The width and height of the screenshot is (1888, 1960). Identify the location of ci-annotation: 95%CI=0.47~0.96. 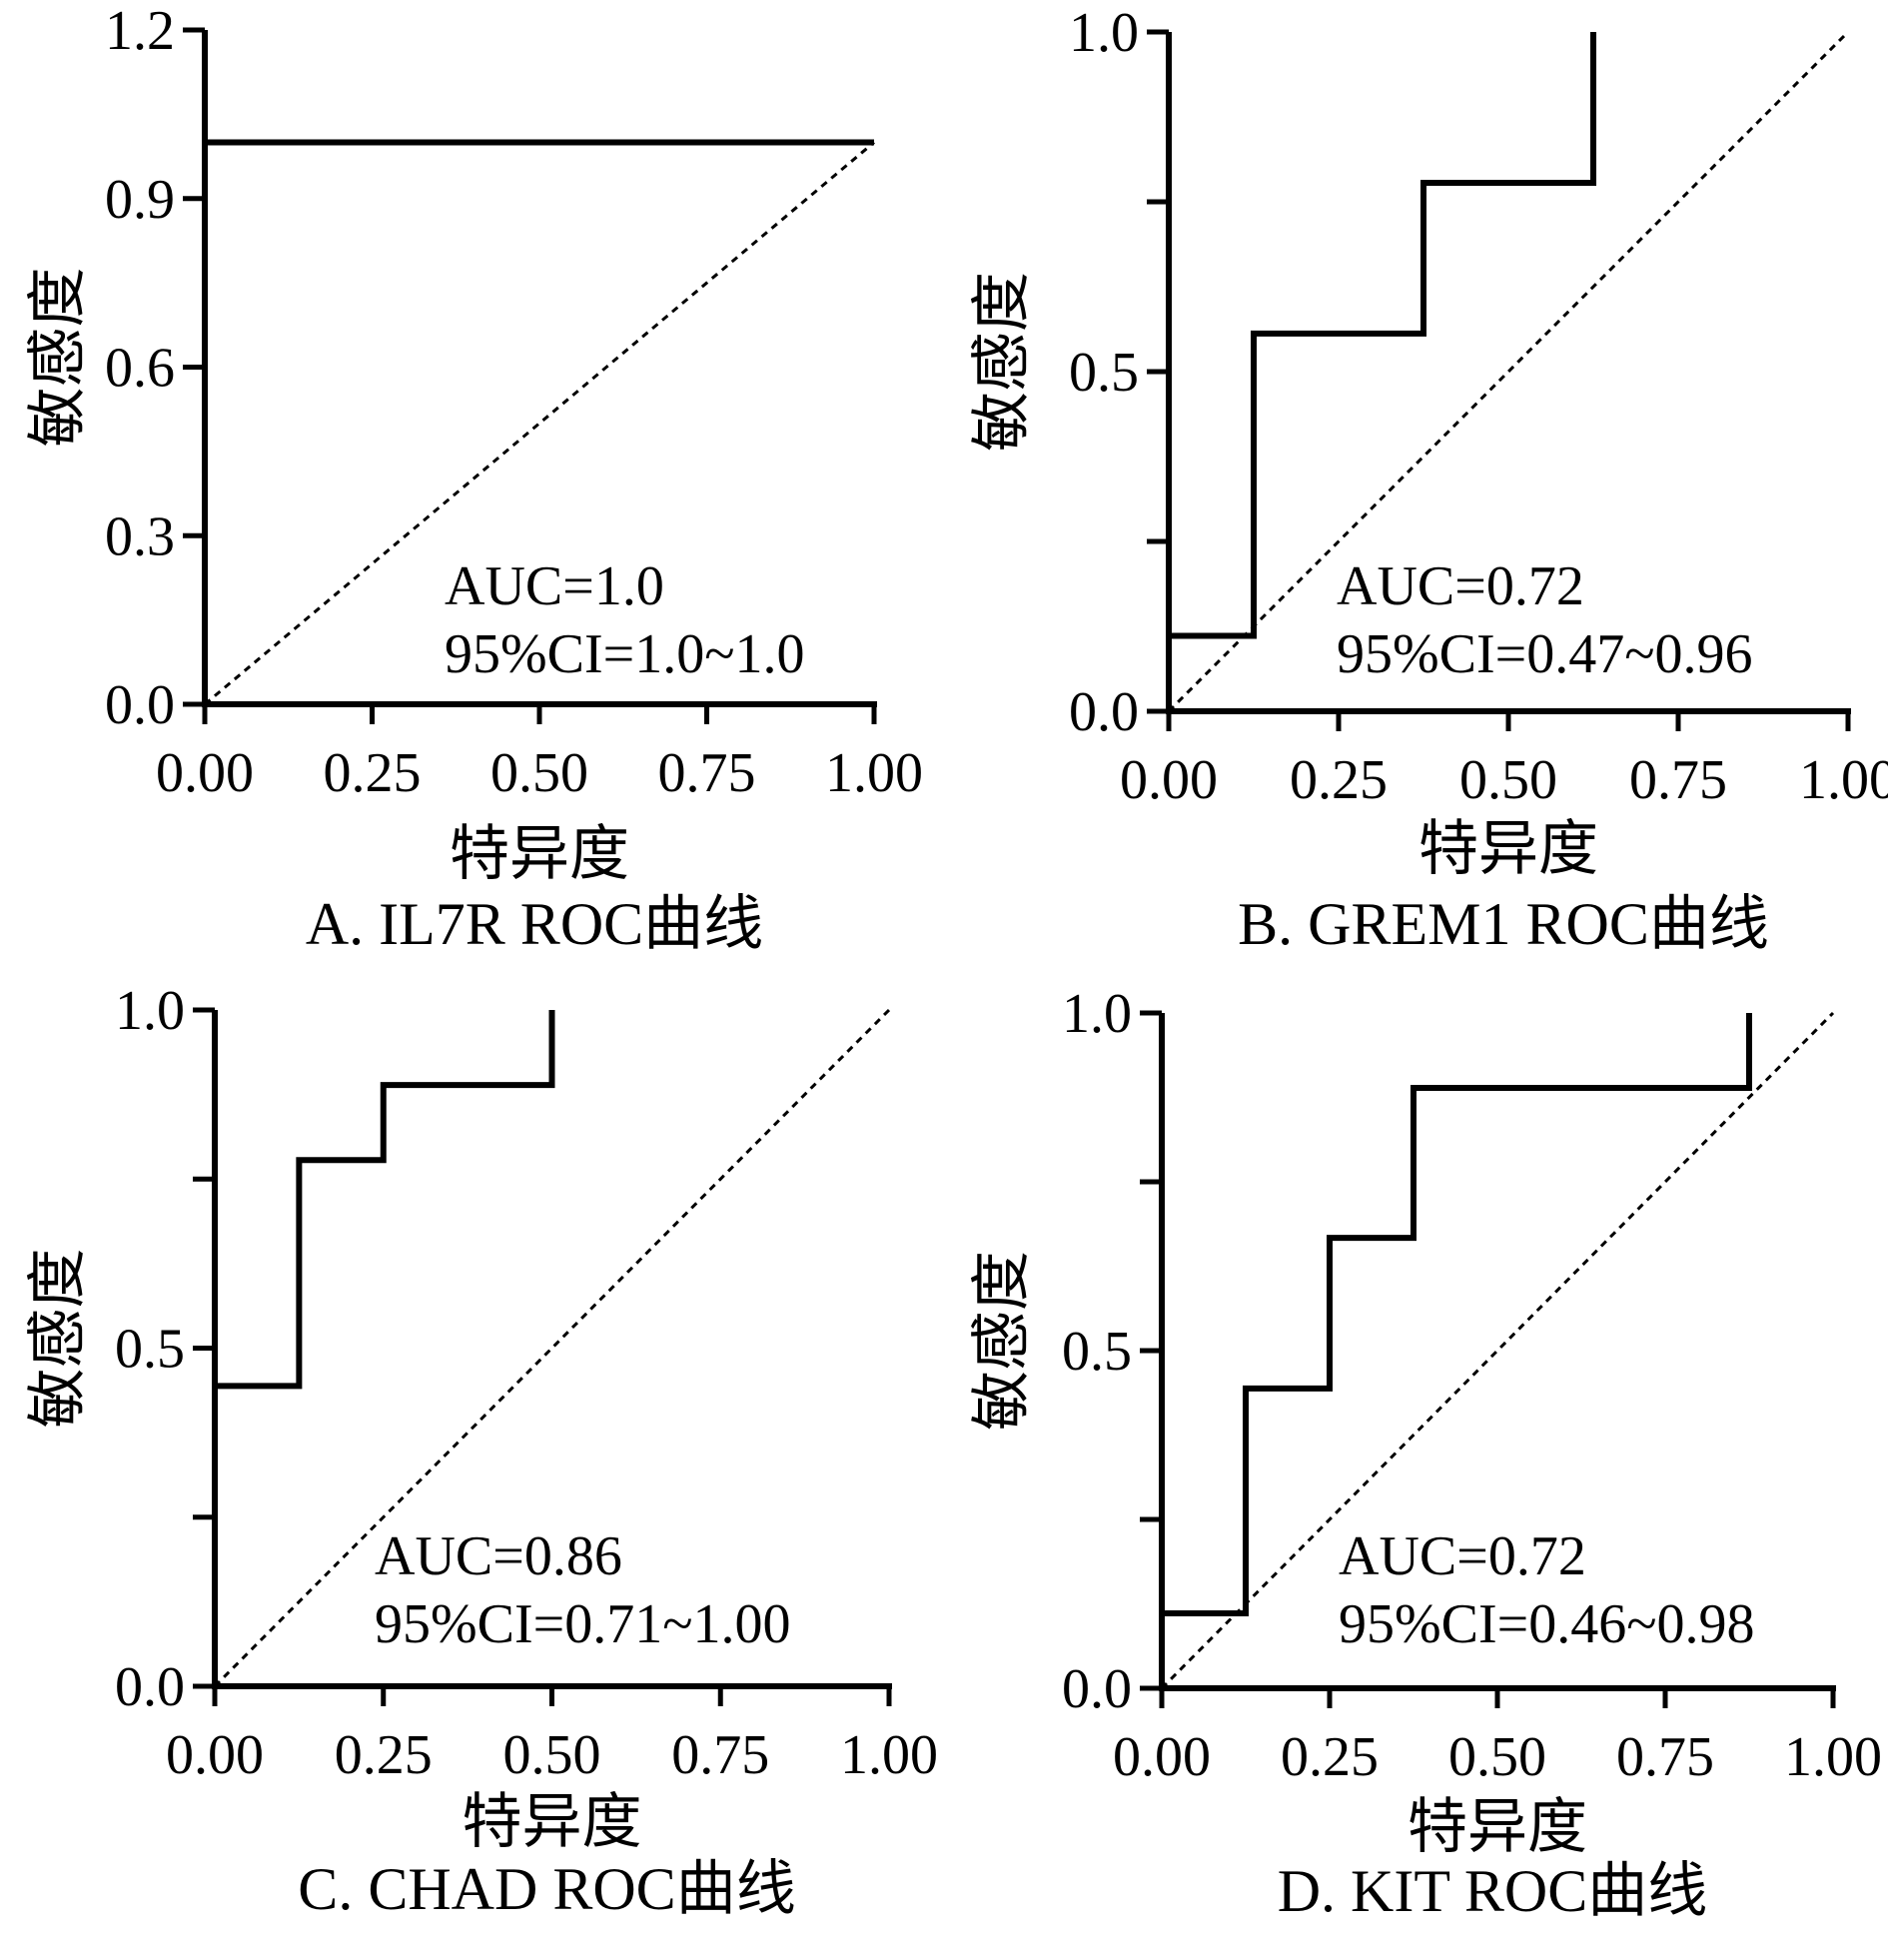
(1545, 654).